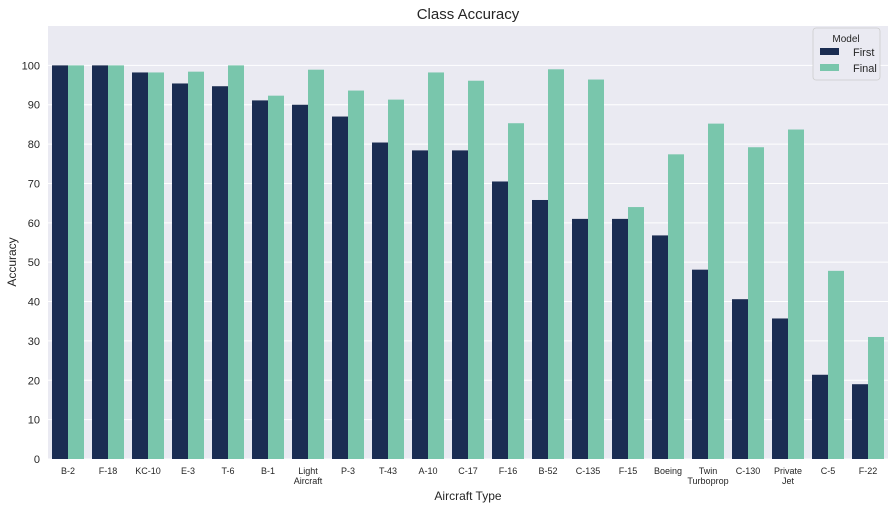 Image resolution: width=893 pixels, height=509 pixels. What do you see at coordinates (828, 471) in the screenshot?
I see `x-tick-label: C-5` at bounding box center [828, 471].